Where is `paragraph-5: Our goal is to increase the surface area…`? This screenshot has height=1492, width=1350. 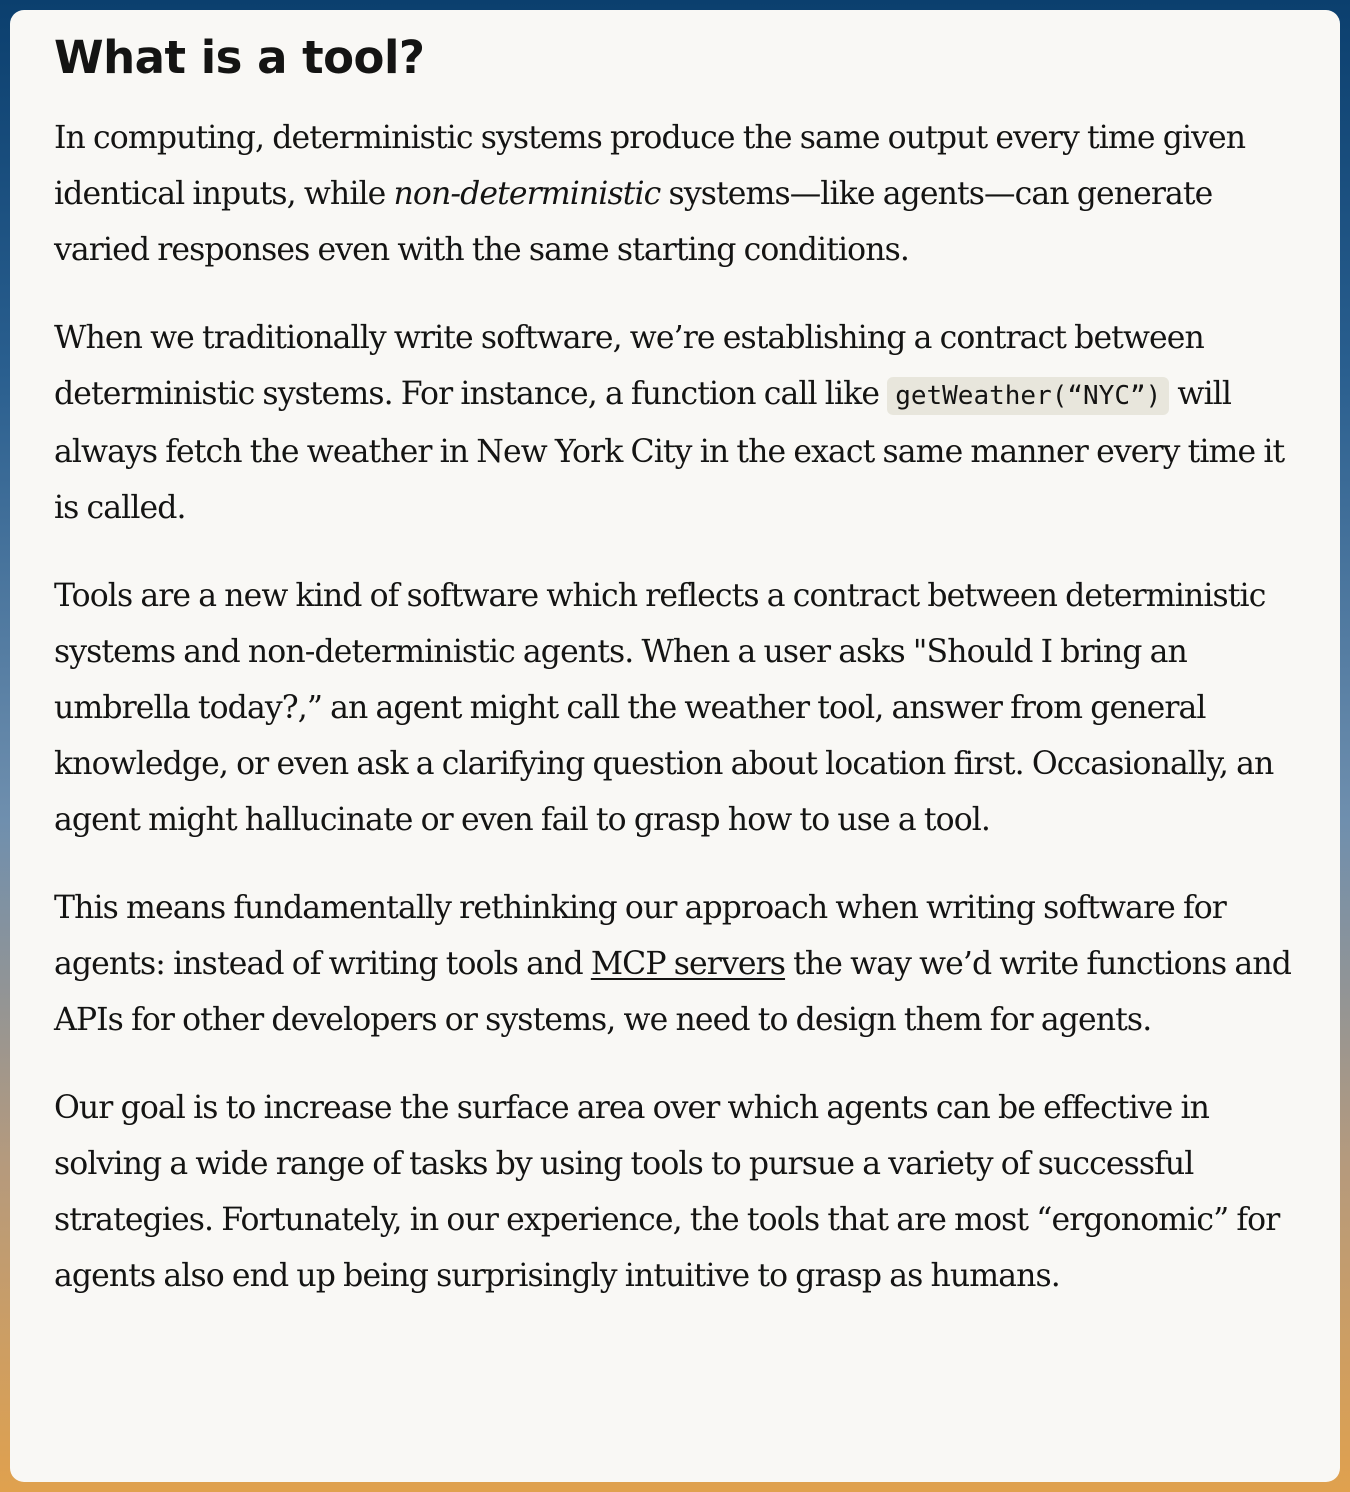
paragraph-5: Our goal is to increase the surface area… is located at coordinates (667, 1192).